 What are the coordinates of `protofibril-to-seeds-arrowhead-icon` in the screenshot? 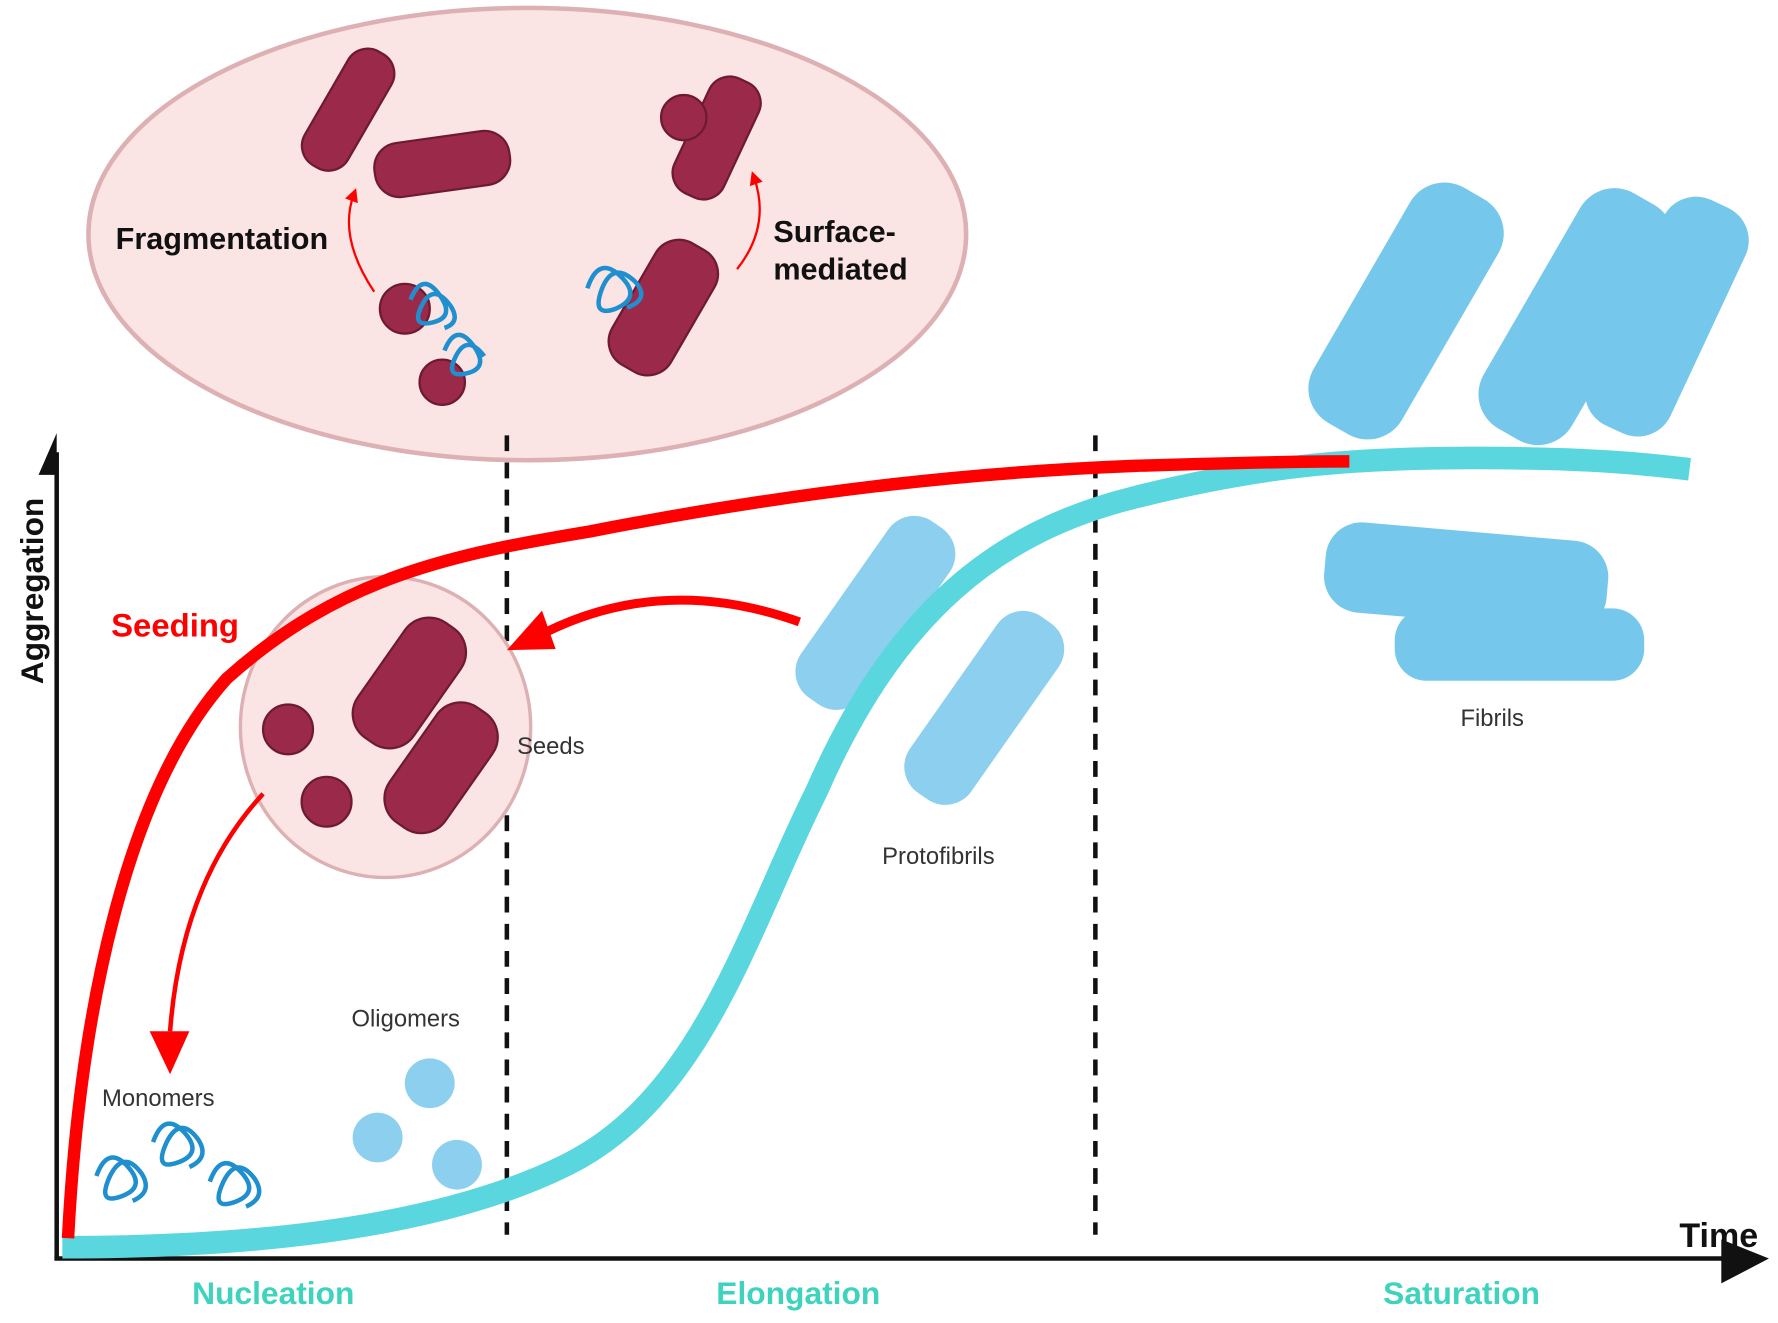 It's located at (531, 630).